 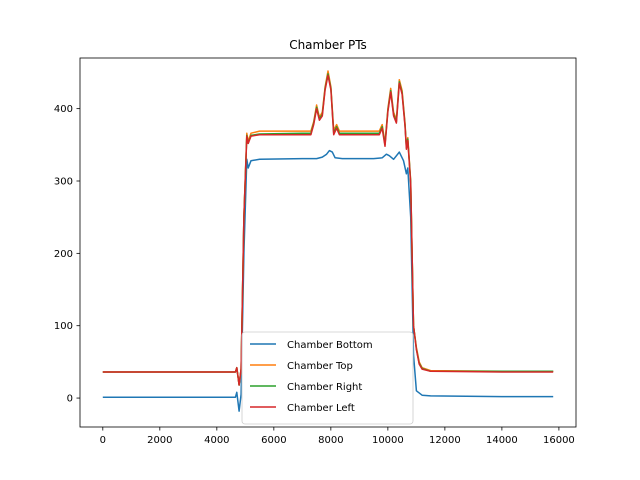 I want to click on x-tick-label: 4000, so click(x=216, y=440).